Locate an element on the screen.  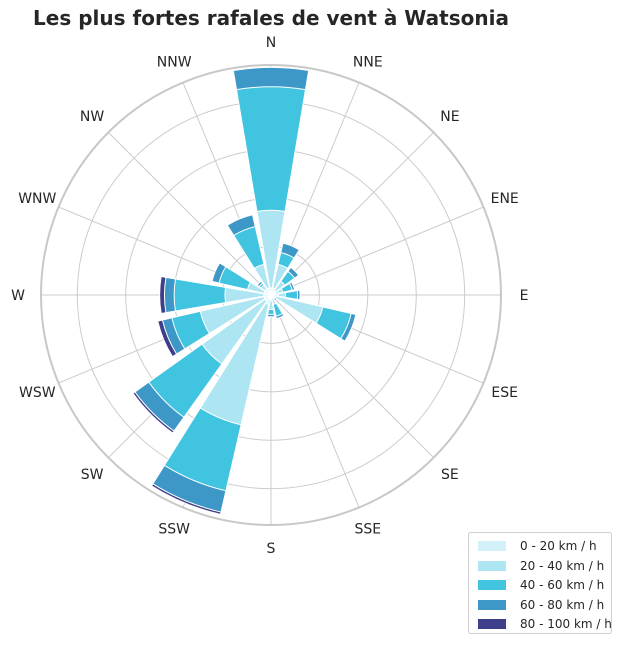
direction-label-w: W is located at coordinates (18, 296).